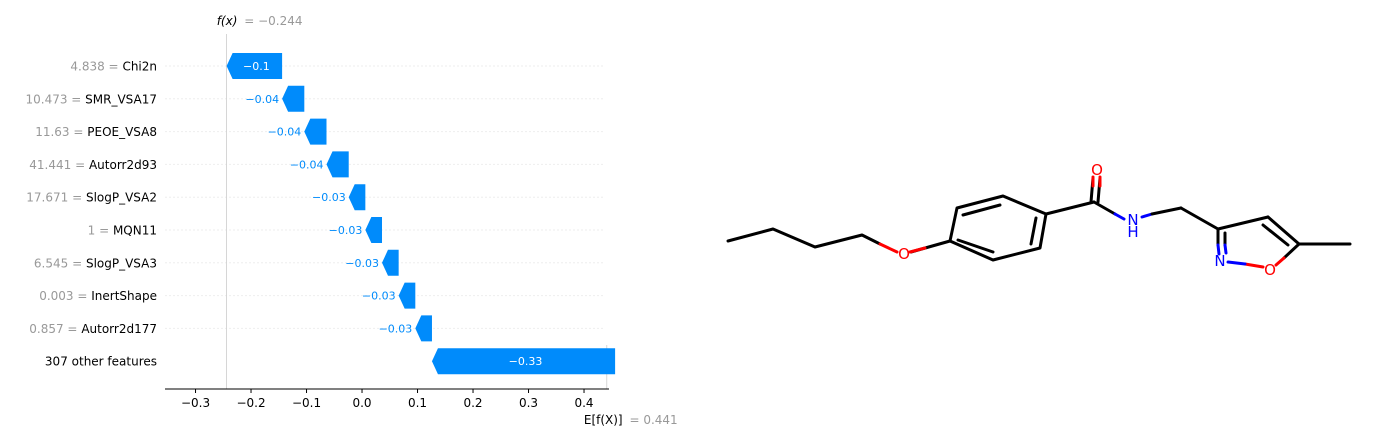  I want to click on feature-name: Autorr2d177, so click(119, 329).